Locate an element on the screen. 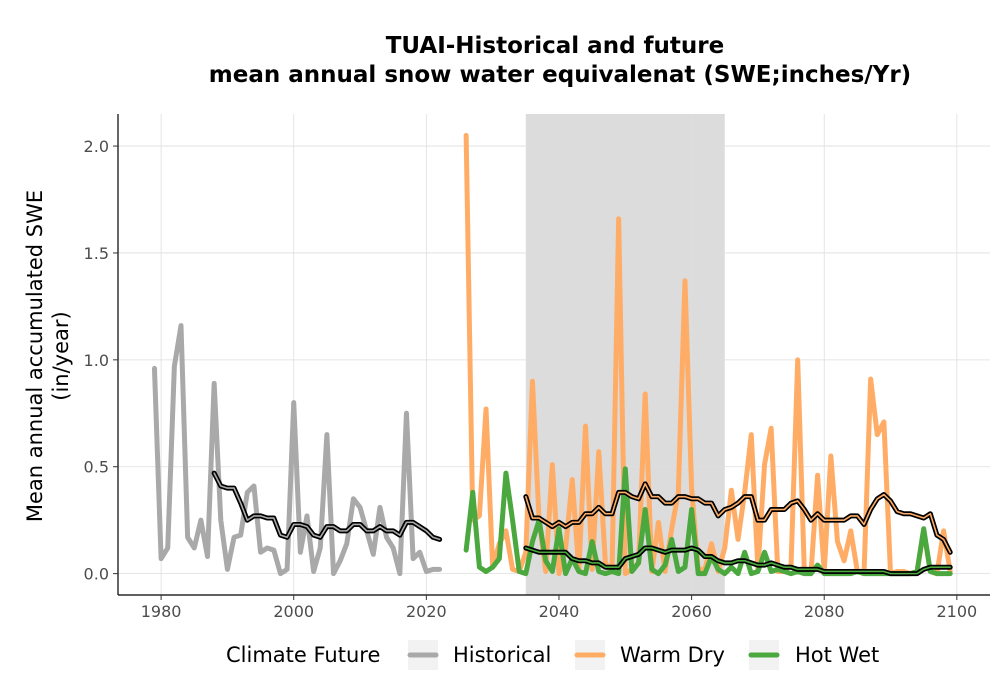  legend-key-historical is located at coordinates (423, 655).